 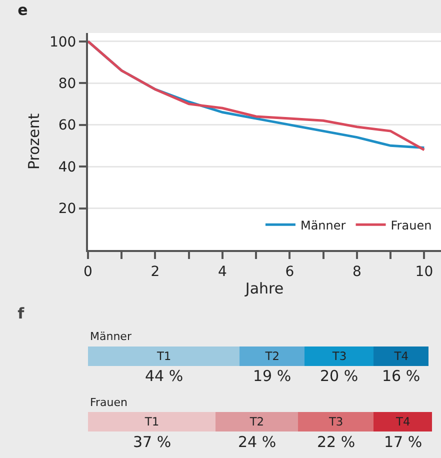 What do you see at coordinates (152, 442) in the screenshot?
I see `data-label: 37 %` at bounding box center [152, 442].